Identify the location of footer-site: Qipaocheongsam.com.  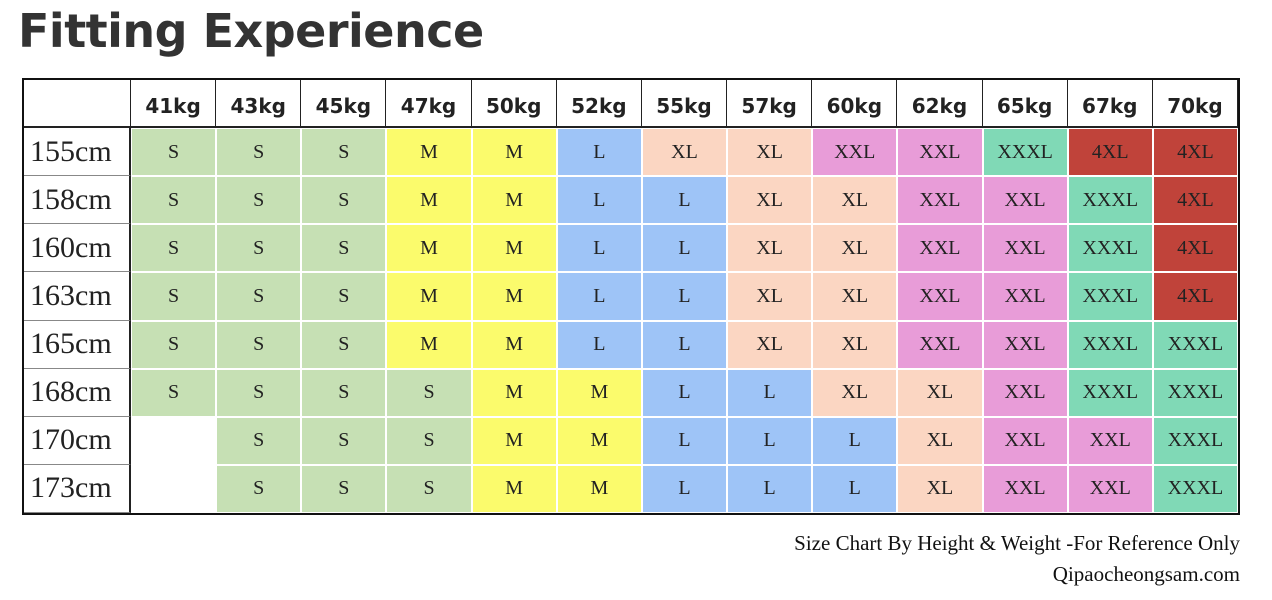
(1146, 574).